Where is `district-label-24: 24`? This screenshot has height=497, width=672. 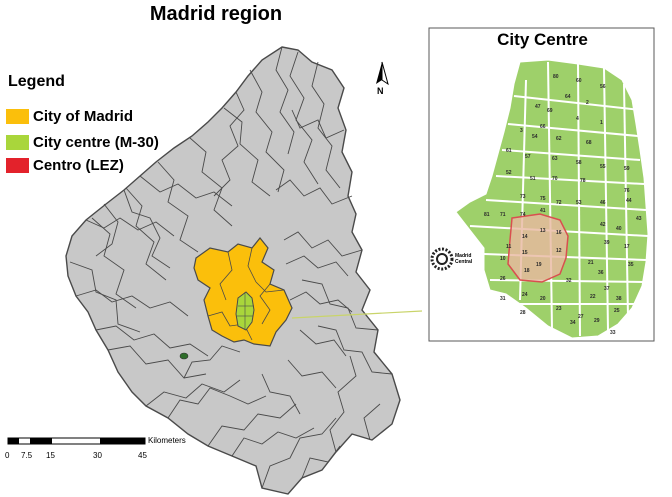 district-label-24: 24 is located at coordinates (525, 295).